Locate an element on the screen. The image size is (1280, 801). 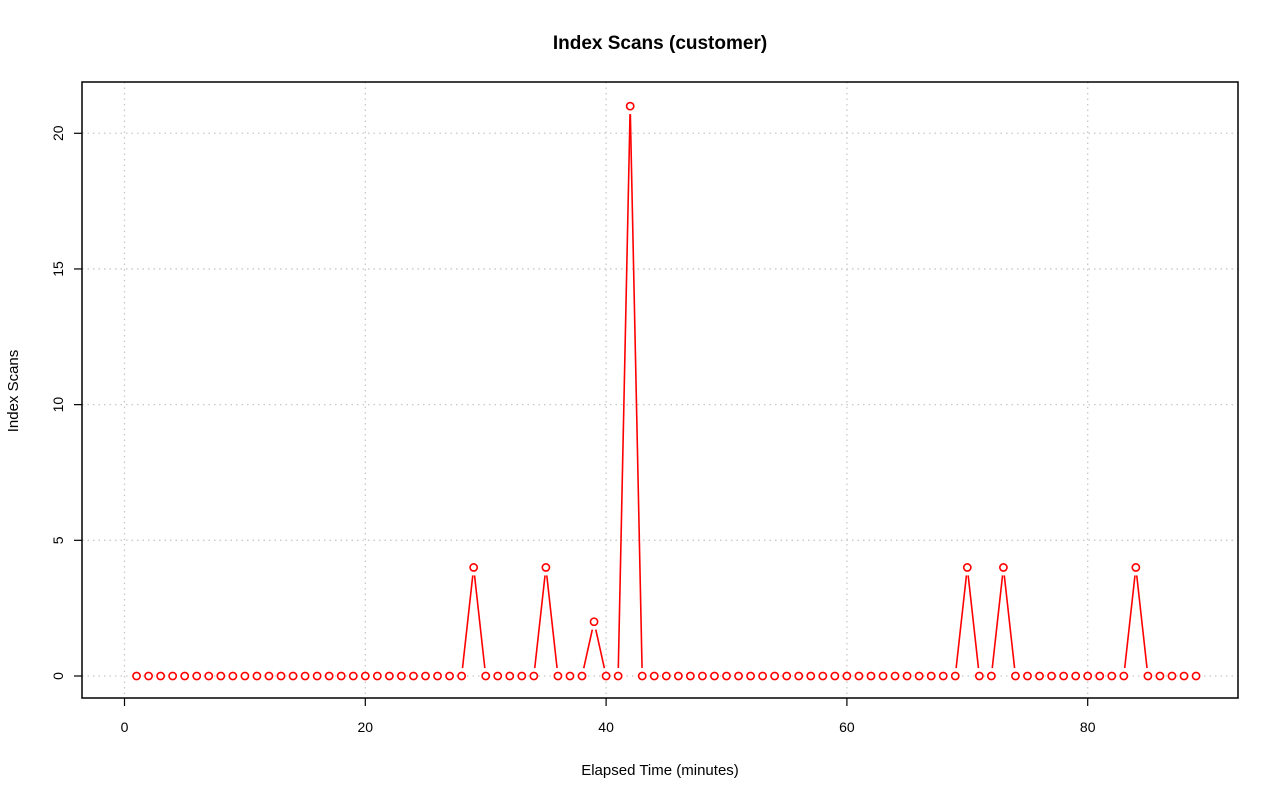
y-tick-label: 10 is located at coordinates (58, 405).